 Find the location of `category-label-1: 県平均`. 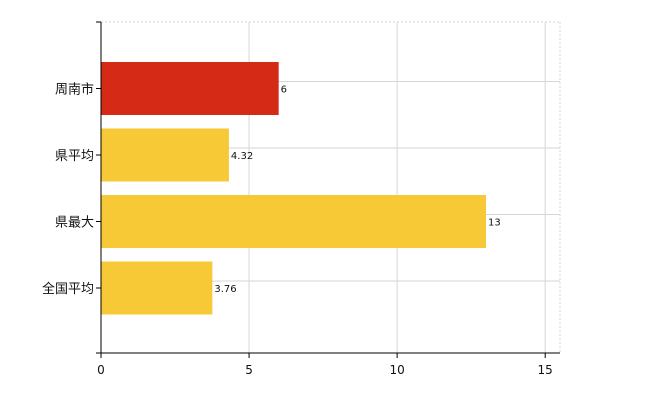

category-label-1: 県平均 is located at coordinates (74, 156).